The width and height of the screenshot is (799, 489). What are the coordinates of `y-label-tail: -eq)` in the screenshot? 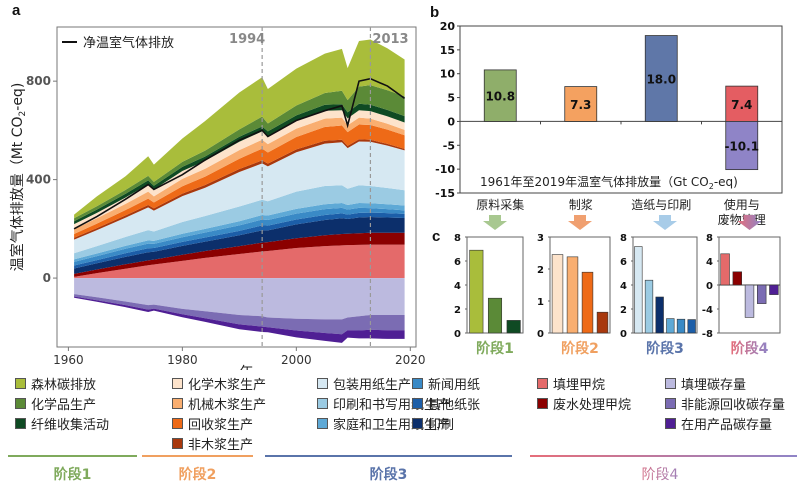 It's located at (18, 97).